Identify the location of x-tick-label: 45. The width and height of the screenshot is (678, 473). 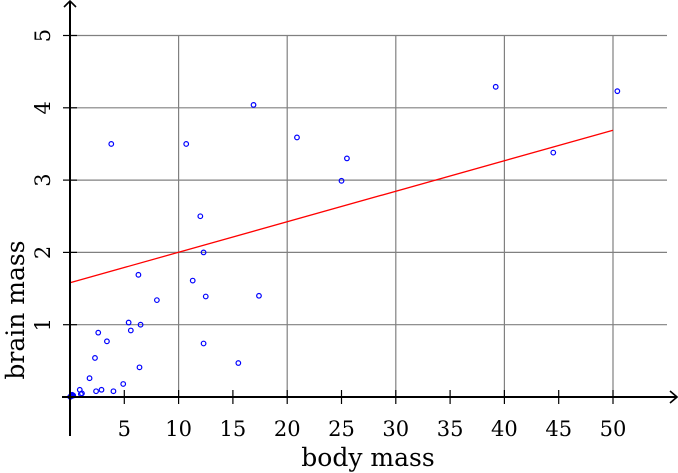
(558, 429).